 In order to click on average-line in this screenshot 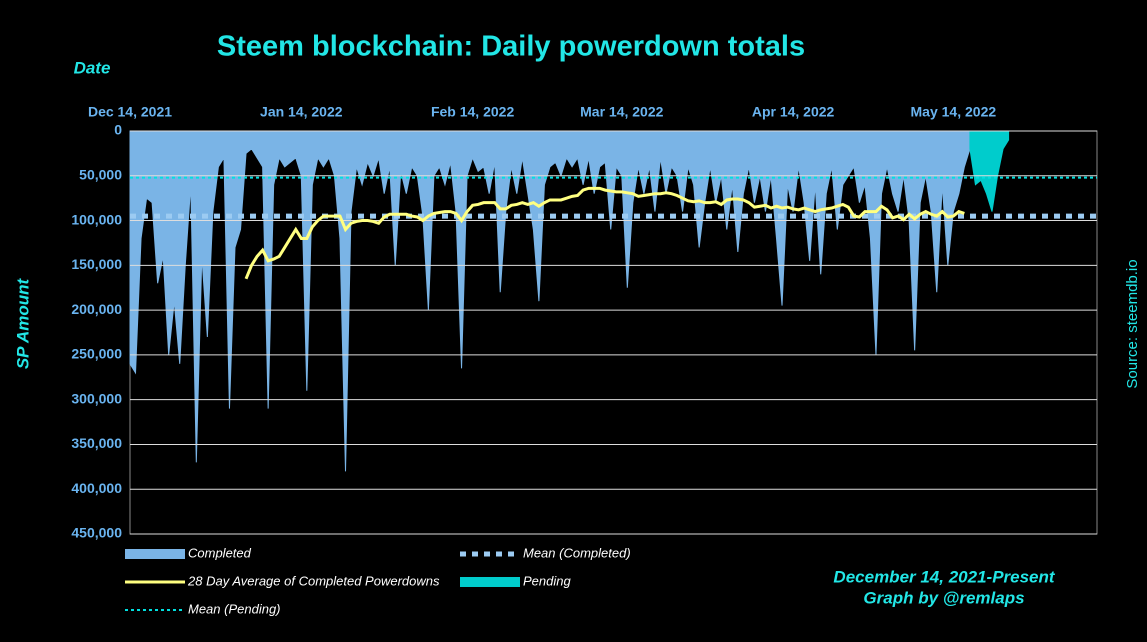, I will do `click(604, 233)`.